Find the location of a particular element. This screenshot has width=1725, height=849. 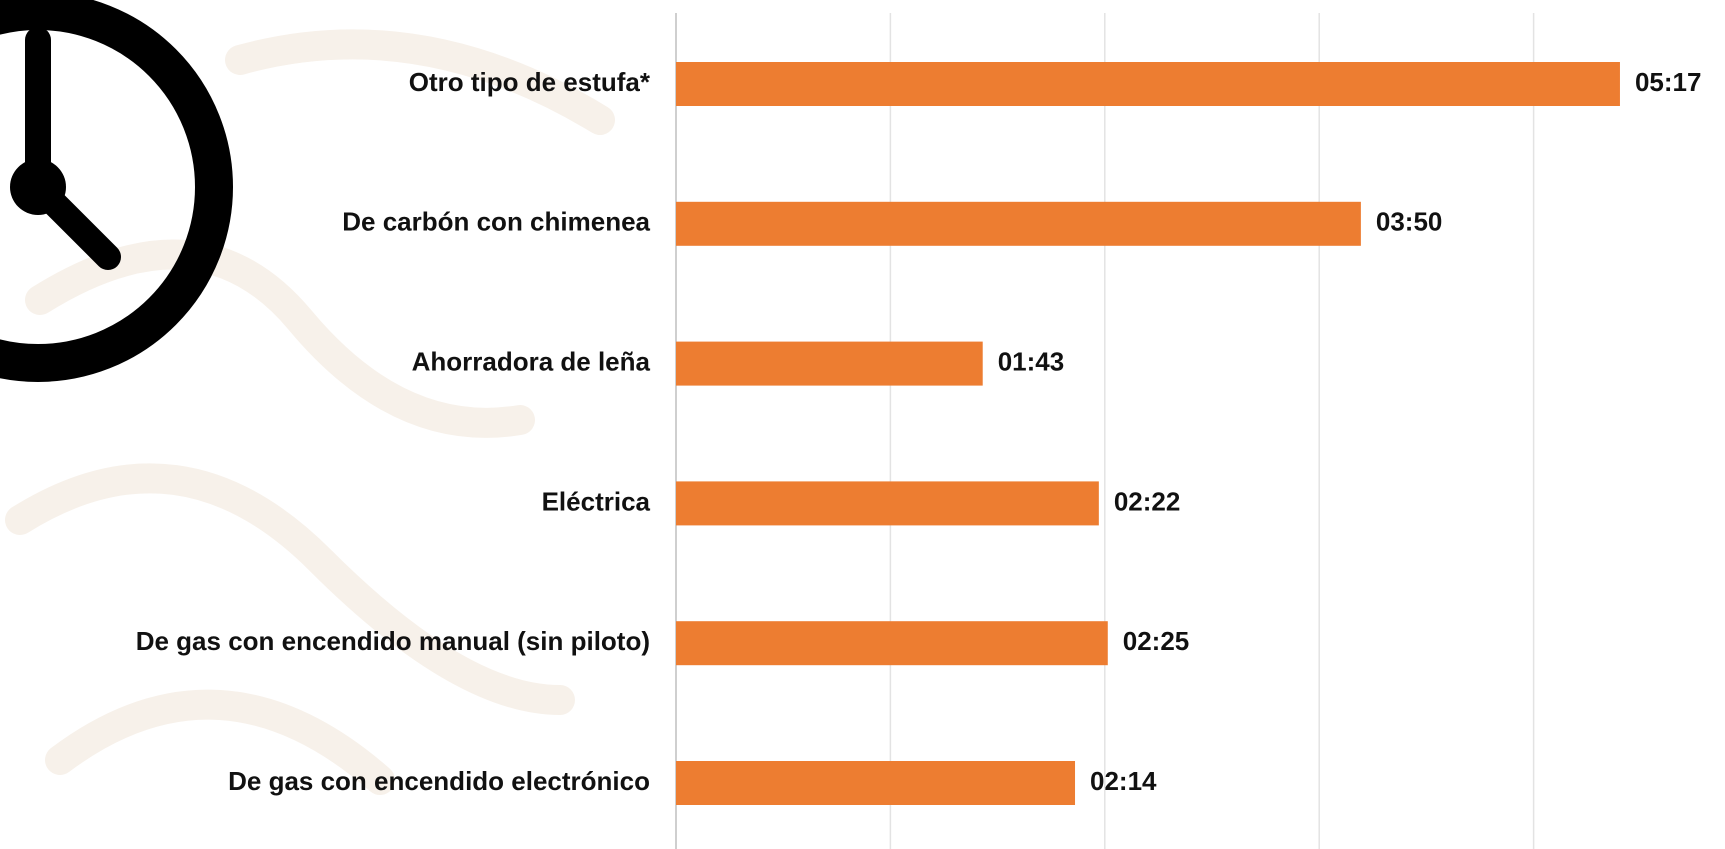

y-tick-label: De gas con encendido electrónico is located at coordinates (439, 781).